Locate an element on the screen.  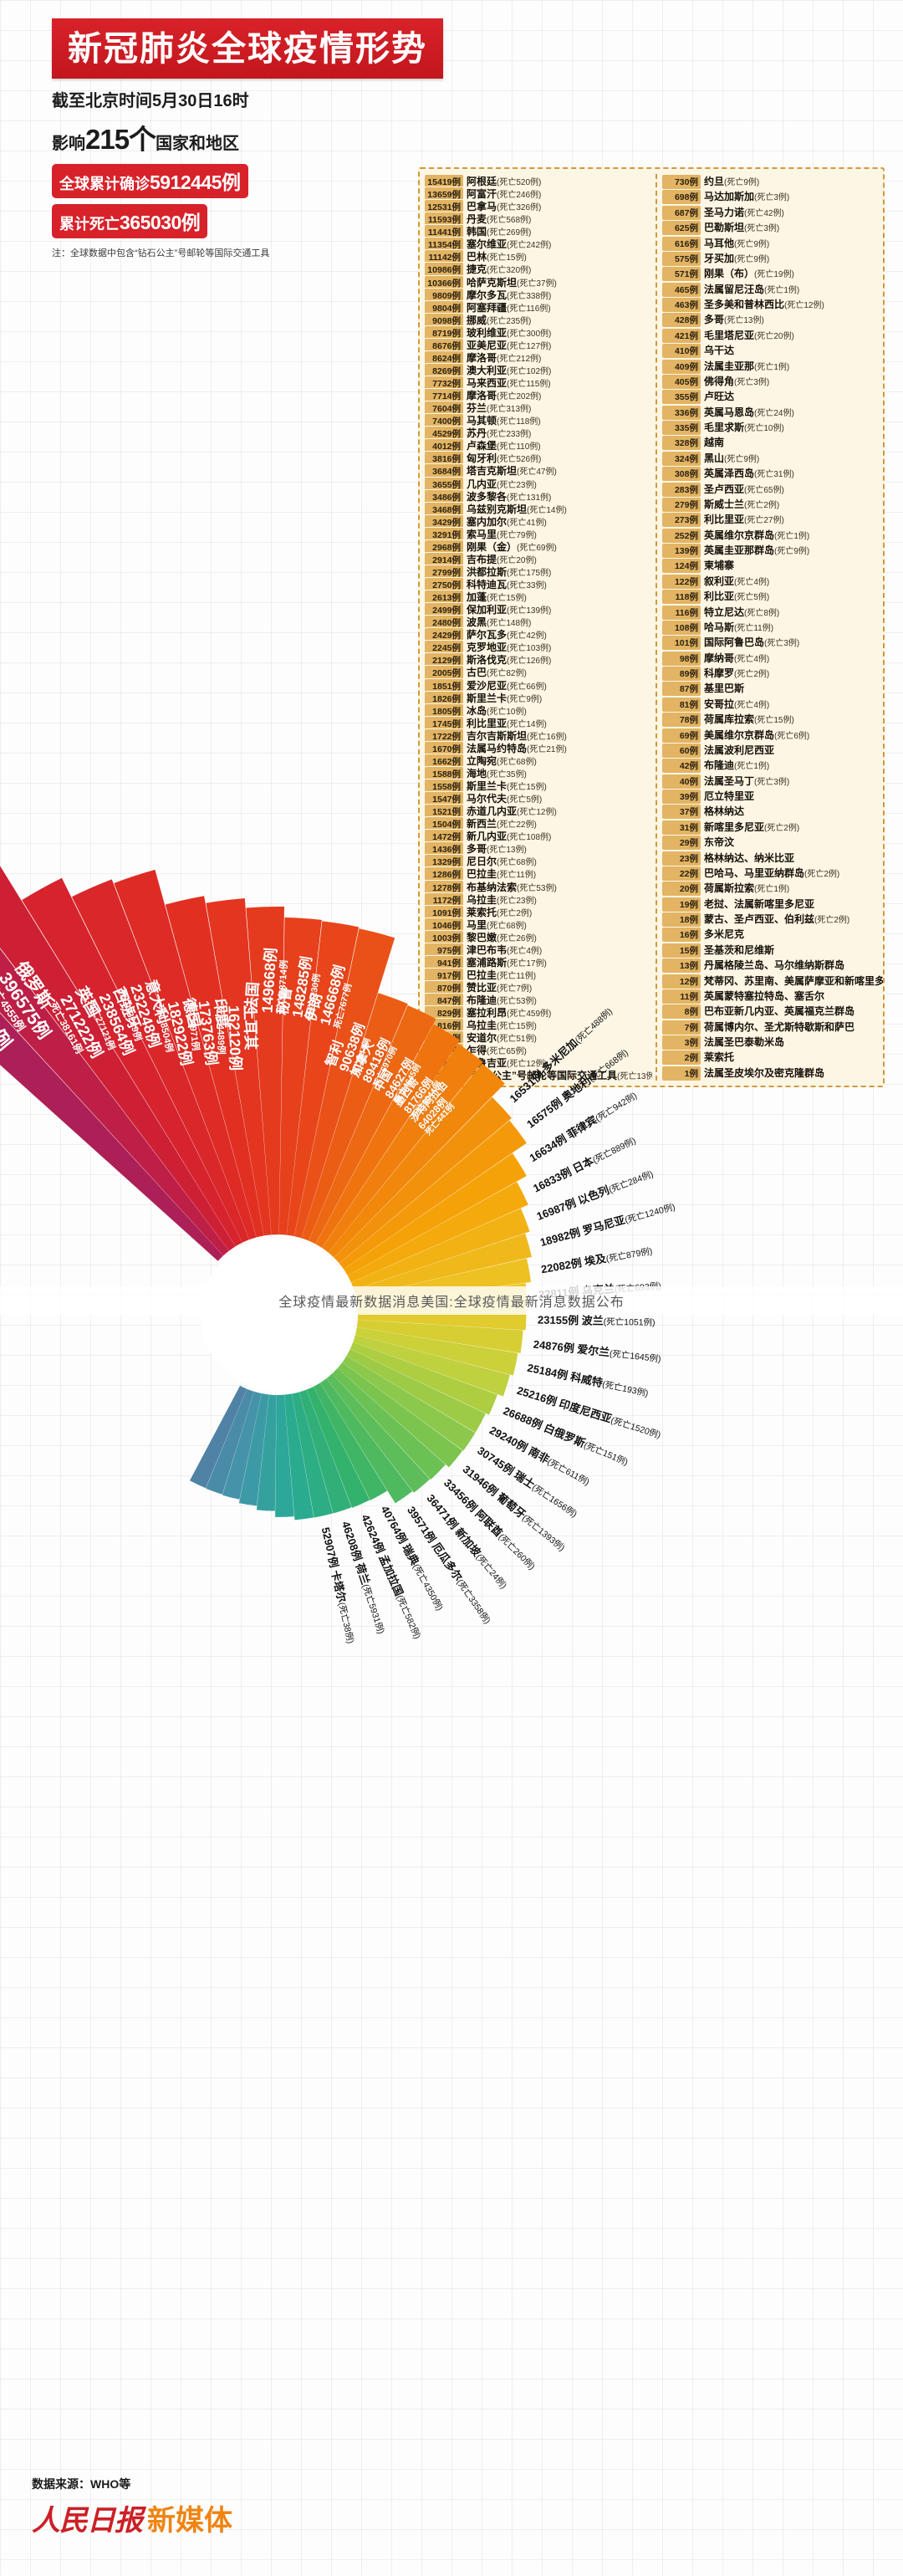
list-item-country: 洪都拉斯(死亡175例) is located at coordinates (510, 571).